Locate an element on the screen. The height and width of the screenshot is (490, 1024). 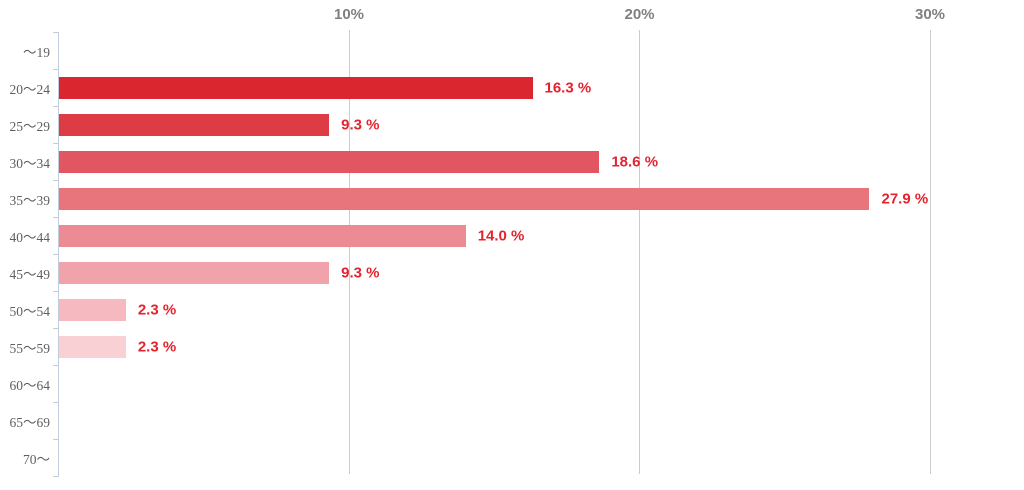
category-label: 25〜29 is located at coordinates (30, 126).